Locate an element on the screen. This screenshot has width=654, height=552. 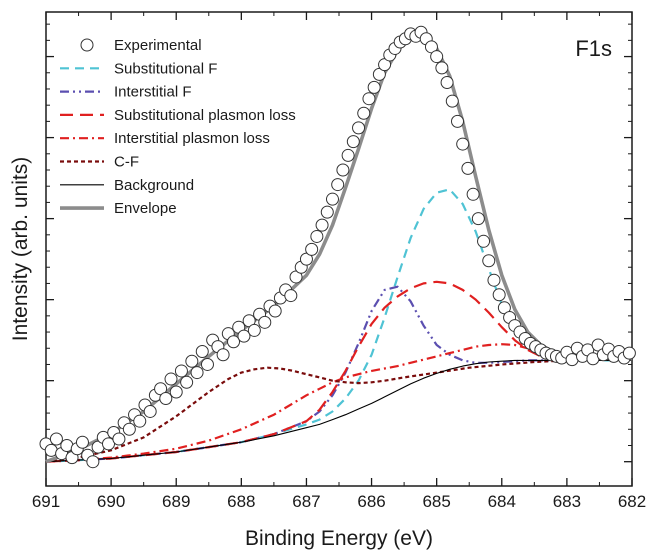
legend-label: Interstitial plasmon loss is located at coordinates (192, 138).